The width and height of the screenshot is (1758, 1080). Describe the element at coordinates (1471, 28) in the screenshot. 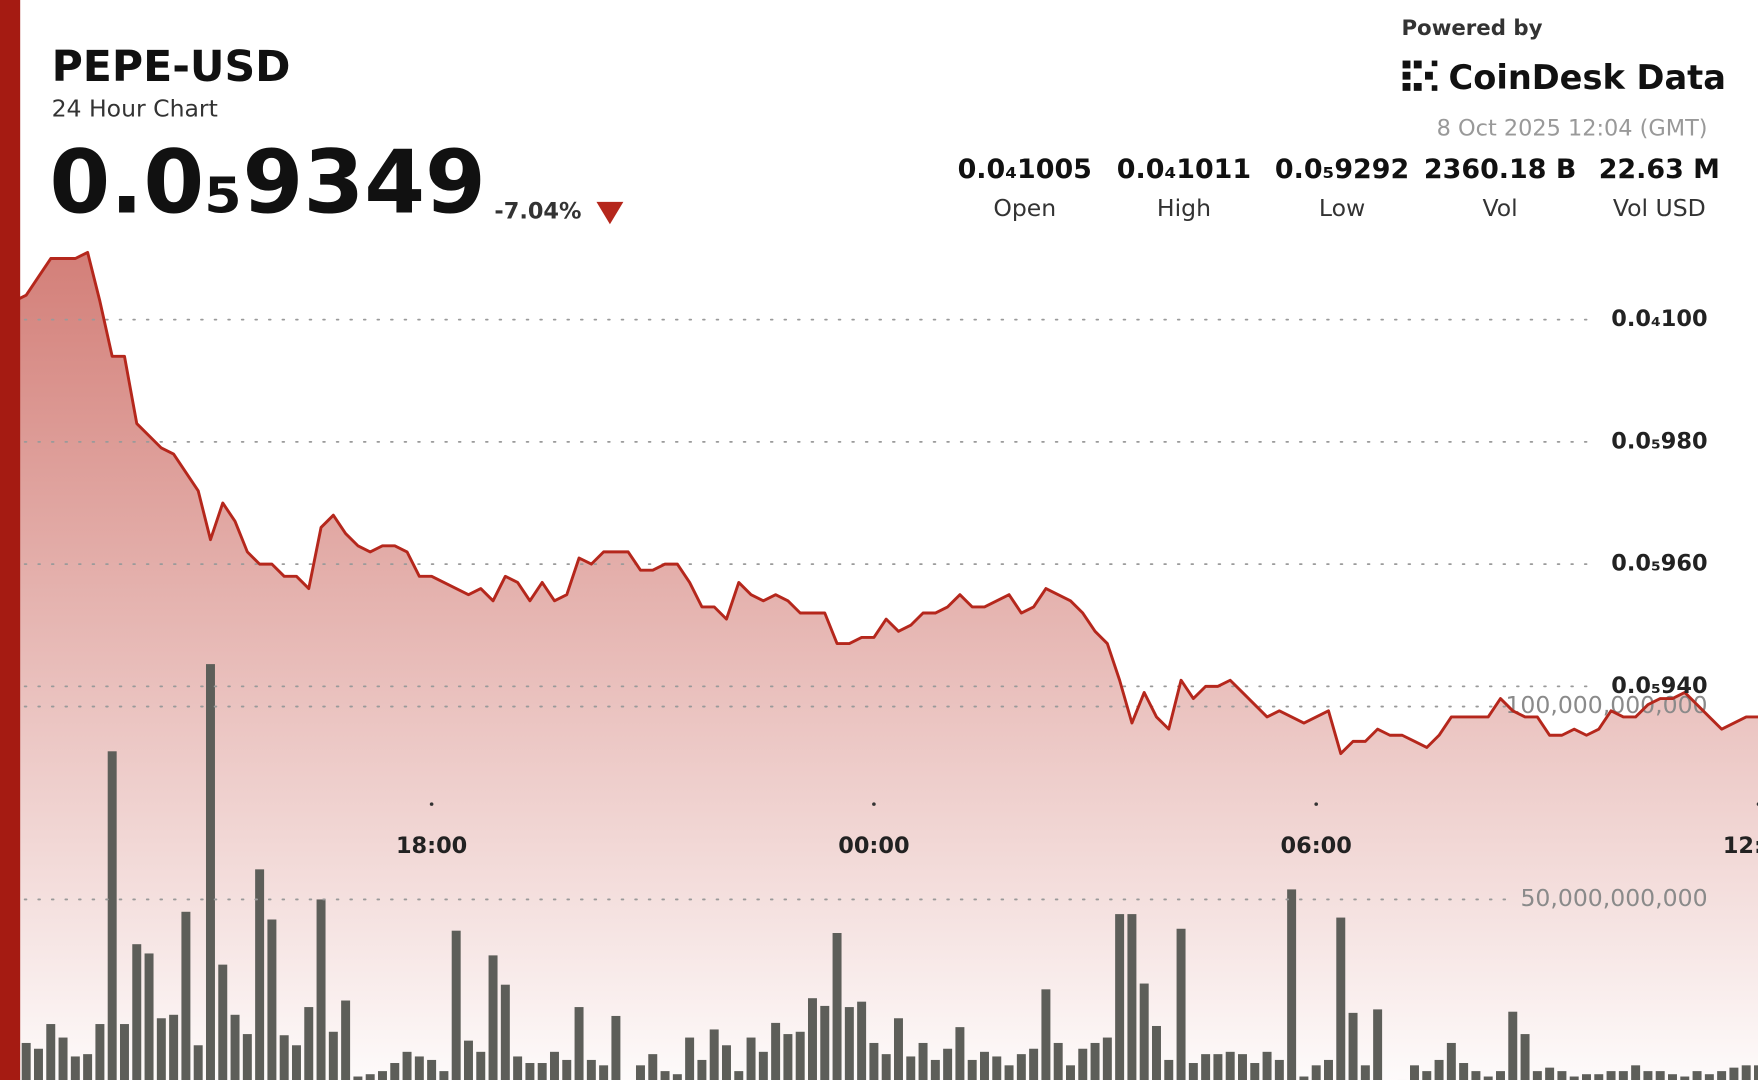

I see `powered-by: Powered by` at that location.